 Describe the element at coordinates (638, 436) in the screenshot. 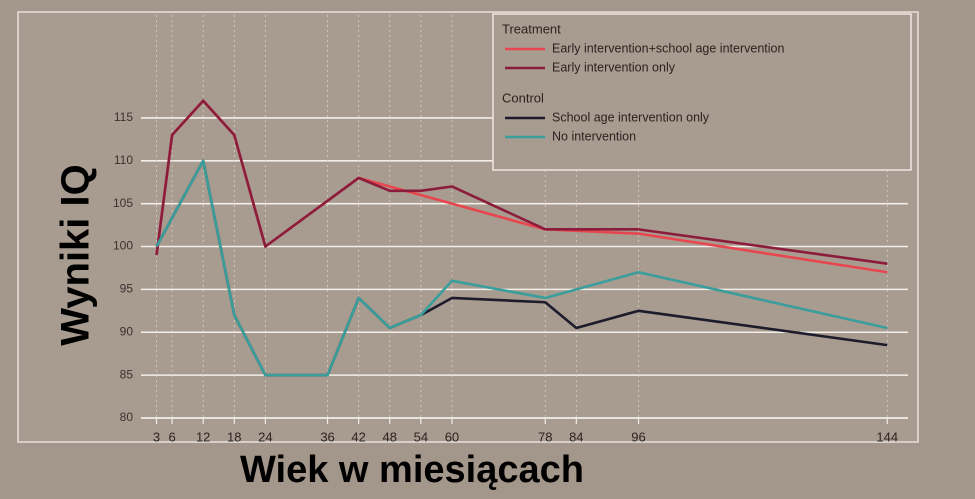

I see `x-tick-label: 96` at that location.